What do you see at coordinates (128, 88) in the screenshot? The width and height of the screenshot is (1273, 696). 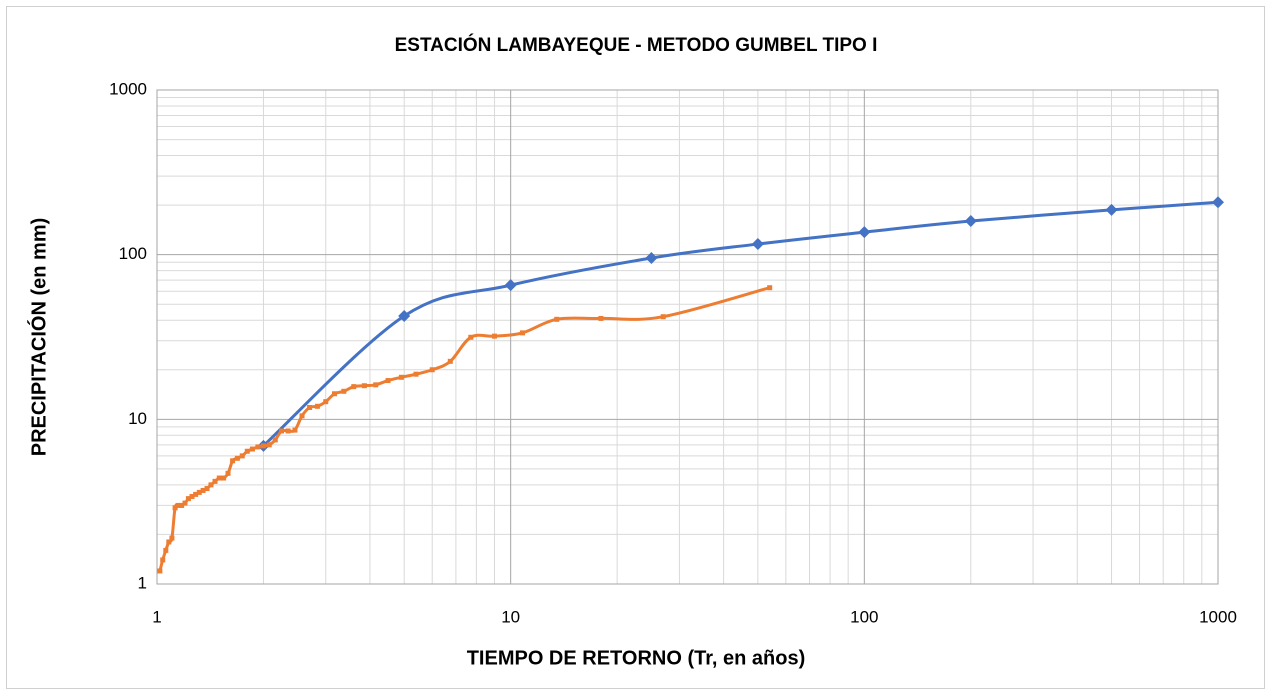 I see `y-tick-label: 1000` at bounding box center [128, 88].